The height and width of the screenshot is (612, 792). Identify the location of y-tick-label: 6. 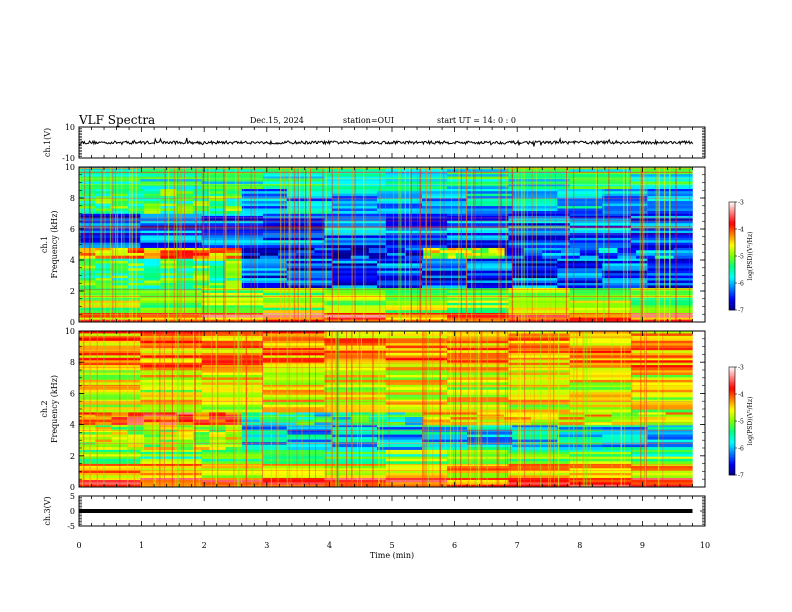
(72, 393).